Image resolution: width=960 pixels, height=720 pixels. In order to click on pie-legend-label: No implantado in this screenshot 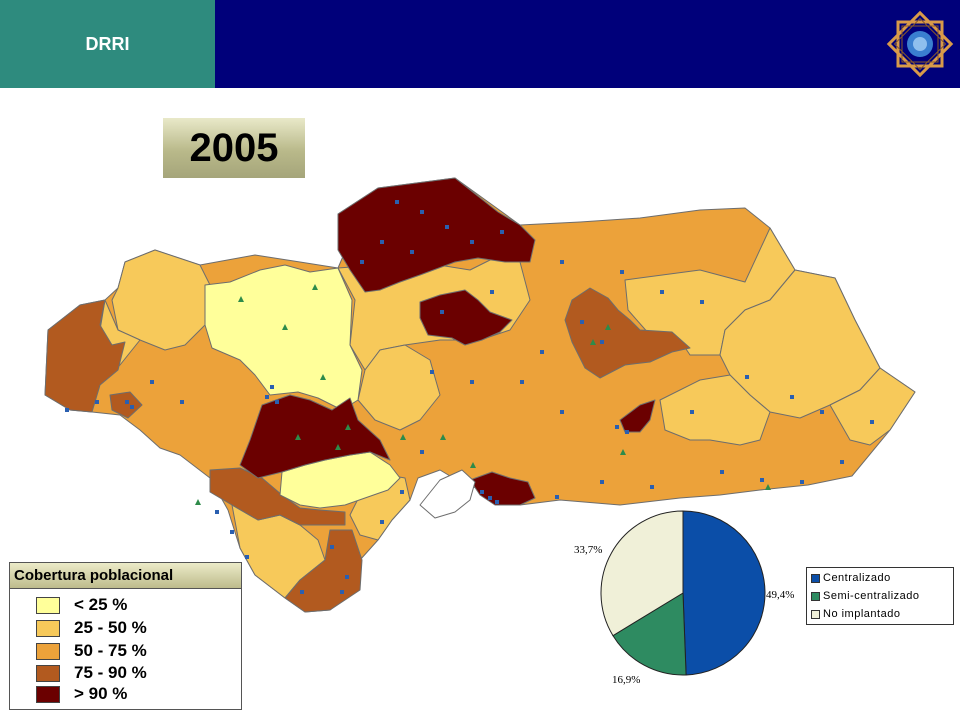, I will do `click(862, 614)`.